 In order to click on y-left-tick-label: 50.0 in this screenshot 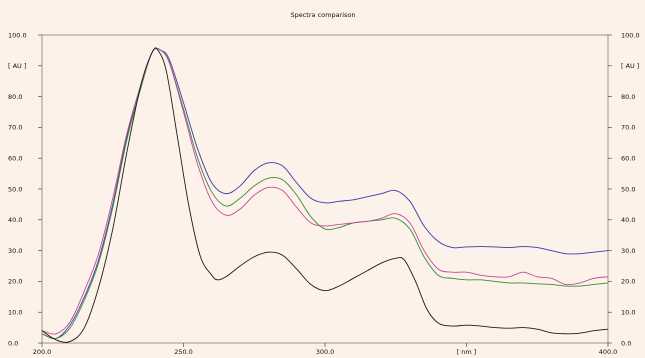, I will do `click(15, 189)`.